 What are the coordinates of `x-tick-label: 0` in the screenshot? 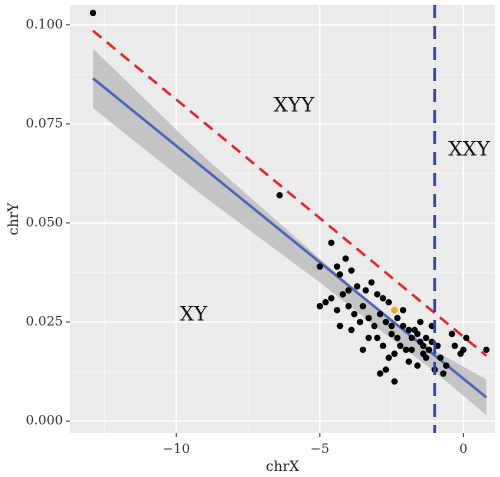 It's located at (463, 449).